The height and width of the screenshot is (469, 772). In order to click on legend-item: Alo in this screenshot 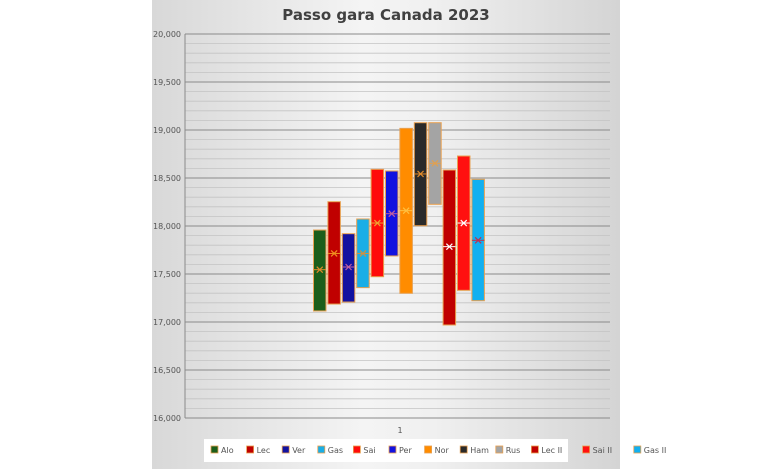, I will do `click(222, 450)`.